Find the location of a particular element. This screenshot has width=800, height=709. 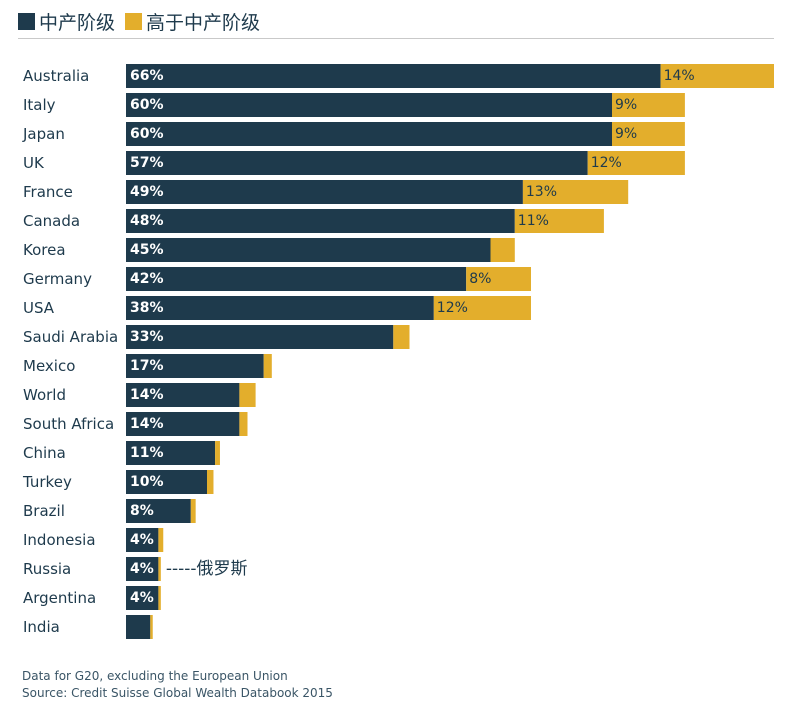

bar-upper-class-uk is located at coordinates (636, 163).